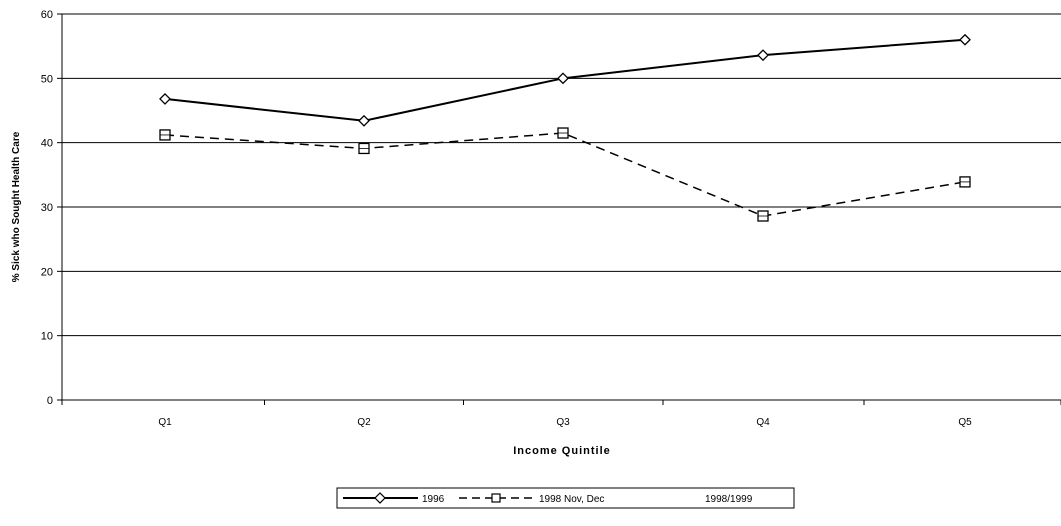 The image size is (1061, 526). Describe the element at coordinates (364, 422) in the screenshot. I see `x-tick-label: Q2` at that location.